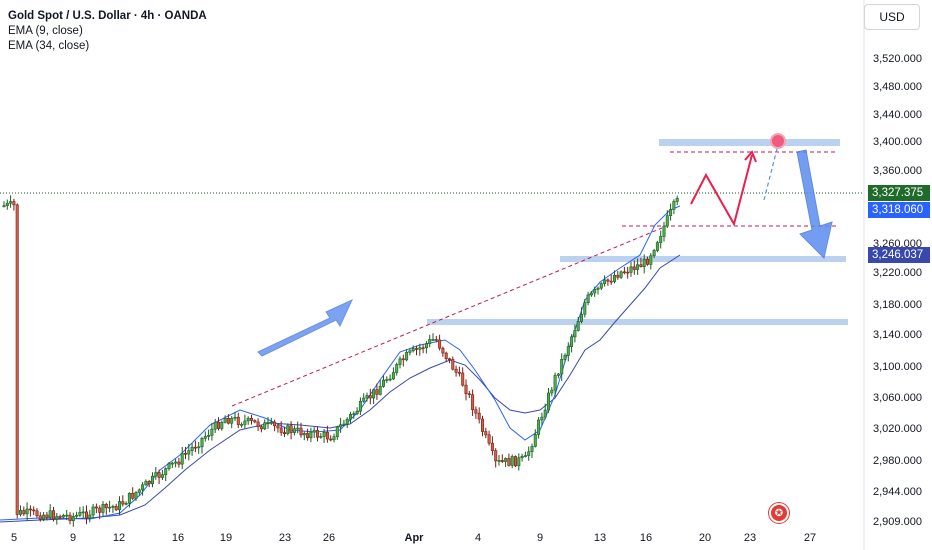  Describe the element at coordinates (899, 193) in the screenshot. I see `last-price-tag: 3,327.375` at that location.